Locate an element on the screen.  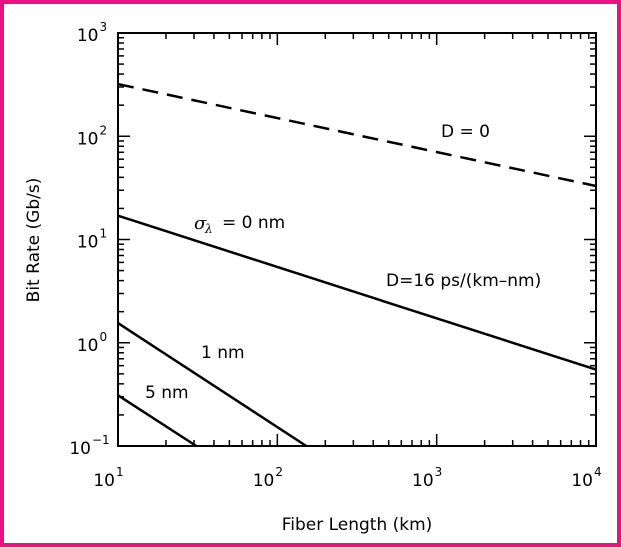
x-tick-exponent: 2 is located at coordinates (279, 472).